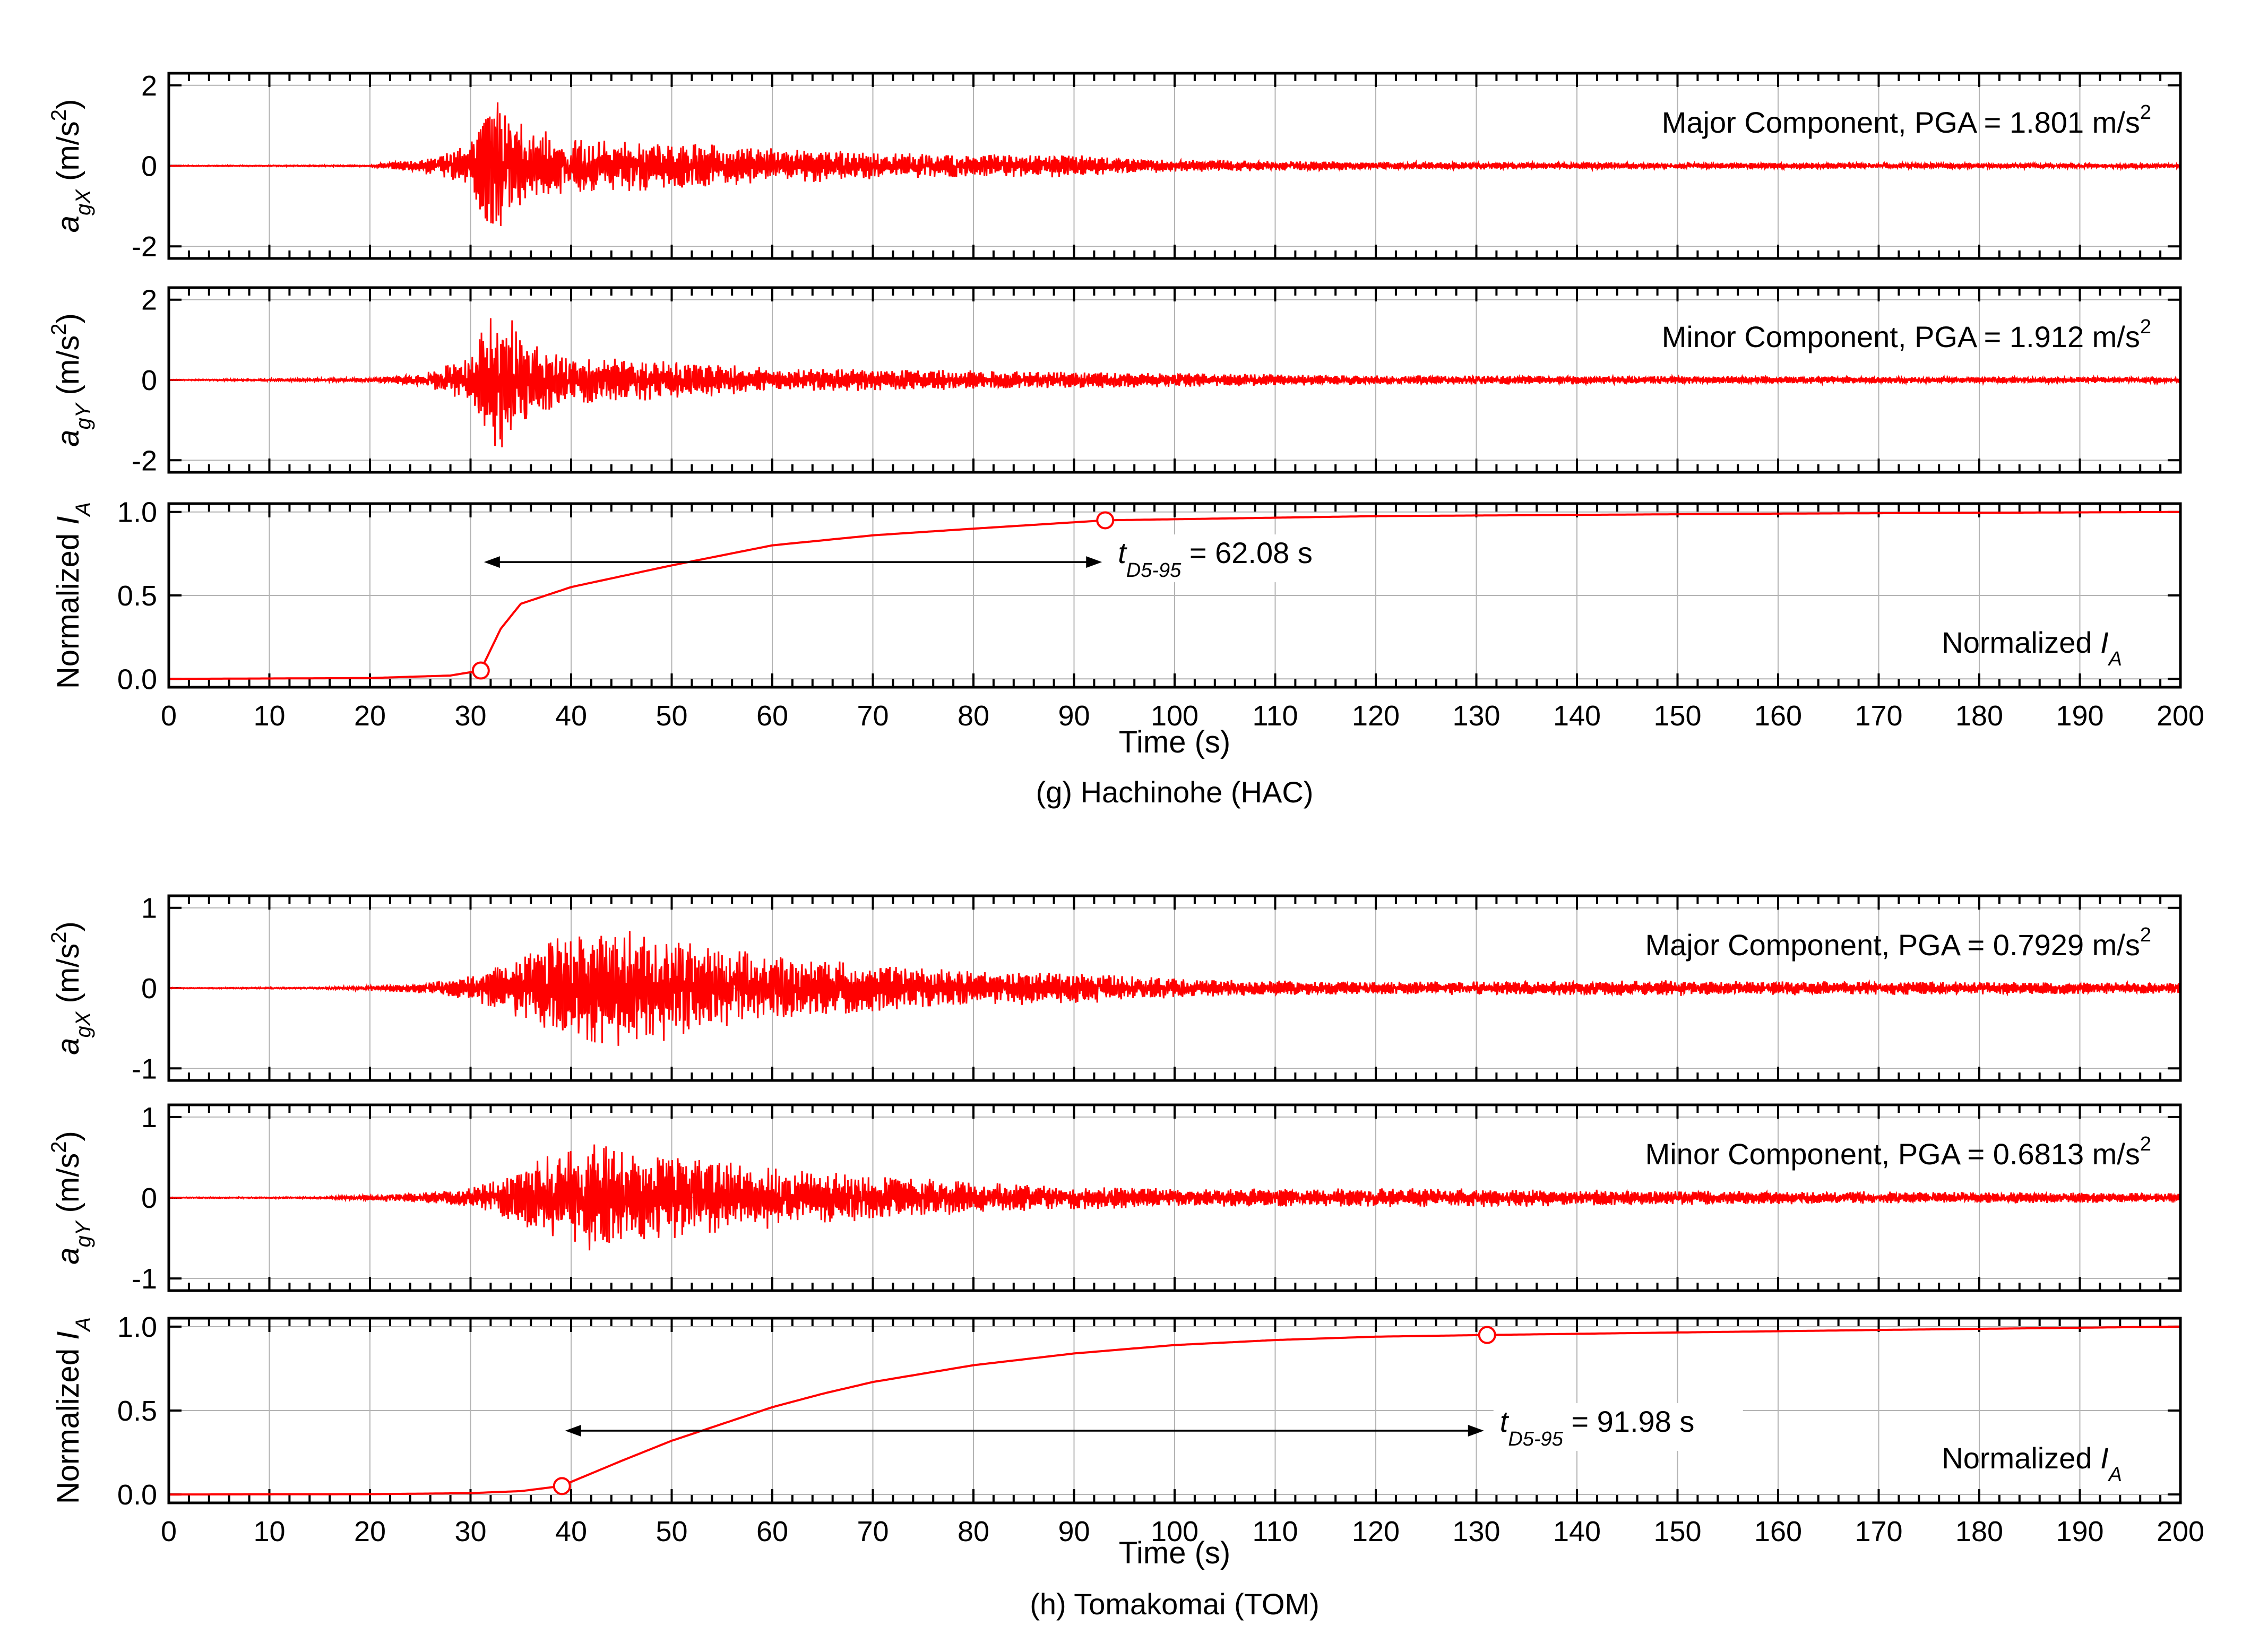 The image size is (2242, 1652). Describe the element at coordinates (1901, 122) in the screenshot. I see `pga-text: Major Component, PGA = 1.801 m/s` at that location.